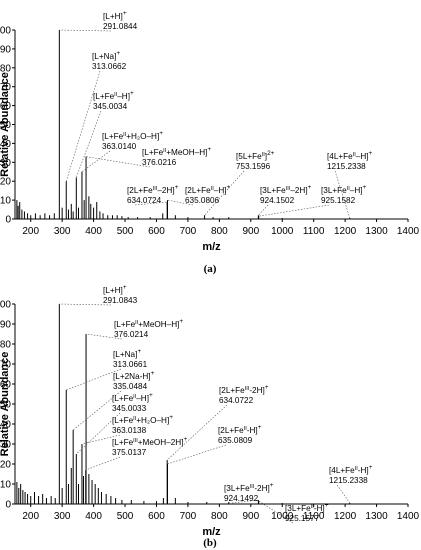 Image resolution: width=421 pixels, height=550 pixels. Describe the element at coordinates (240, 429) in the screenshot. I see `annotation-formula: [2L+FeII-H]+` at that location.